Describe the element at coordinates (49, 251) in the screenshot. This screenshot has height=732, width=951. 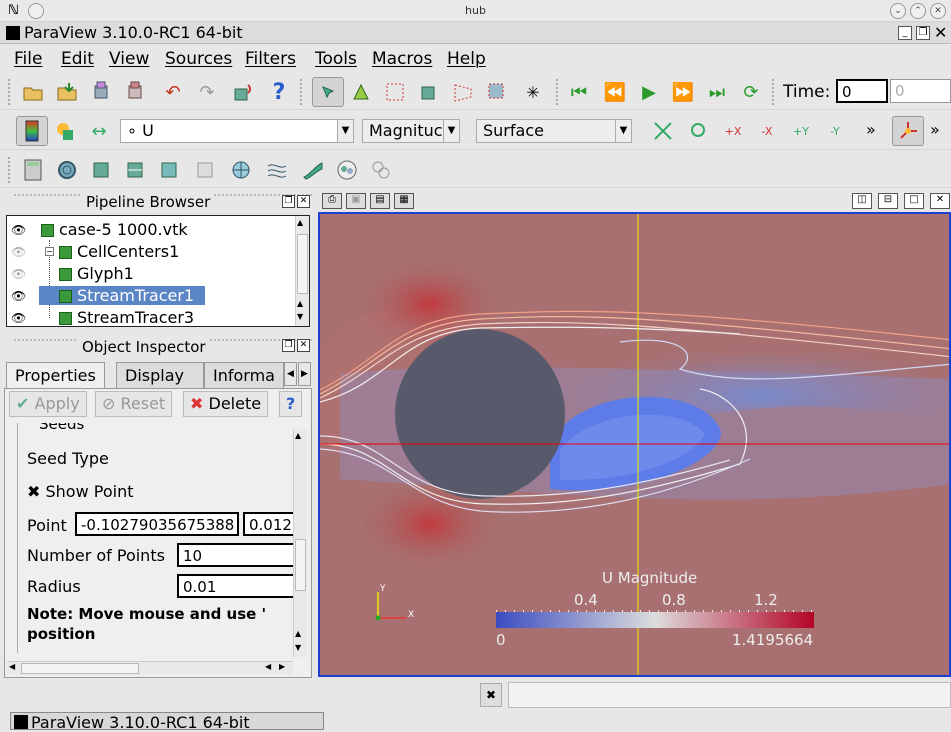
I see `collapse-icon: −` at that location.